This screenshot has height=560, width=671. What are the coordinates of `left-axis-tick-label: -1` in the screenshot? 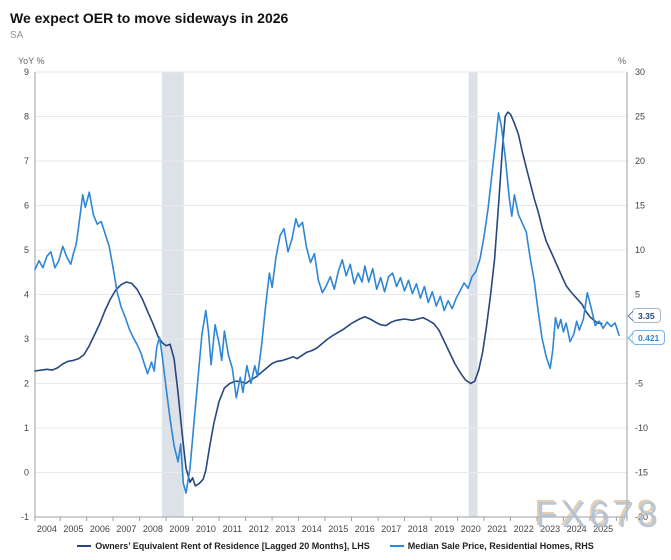 It's located at (25, 517).